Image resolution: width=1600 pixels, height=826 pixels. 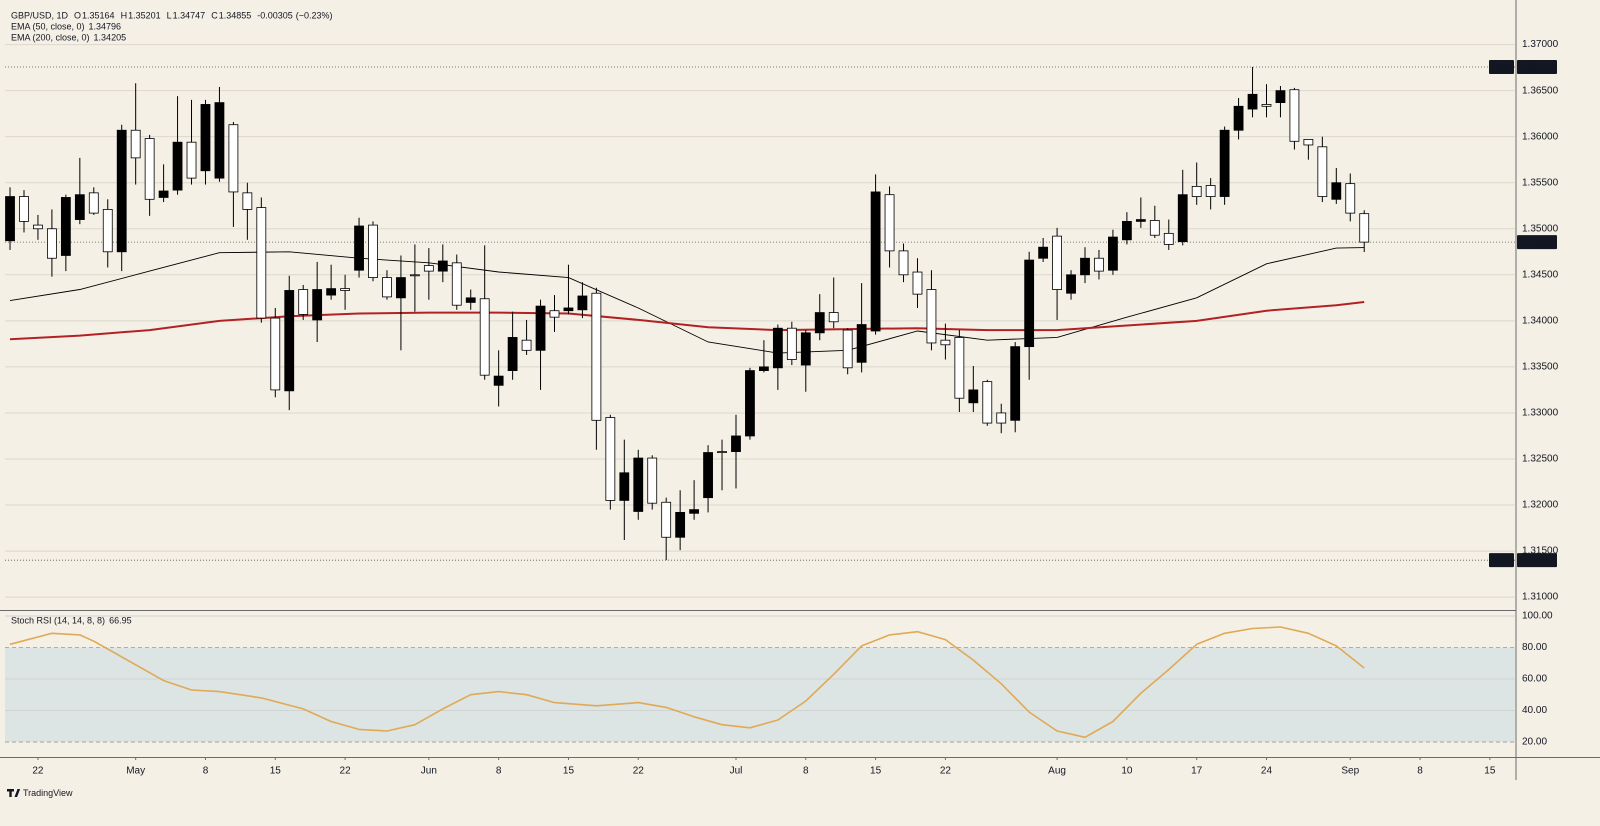 I want to click on high-tag-label: High, so click(x=1501, y=66).